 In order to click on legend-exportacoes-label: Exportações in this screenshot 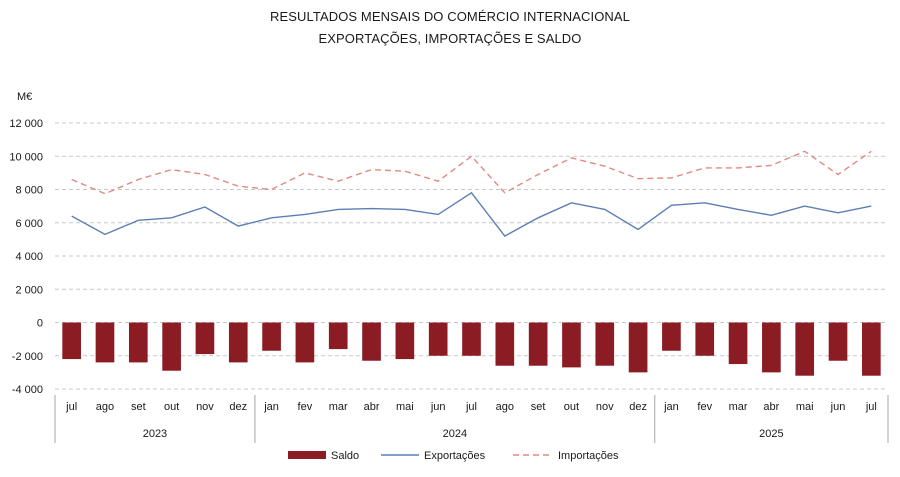, I will do `click(455, 456)`.